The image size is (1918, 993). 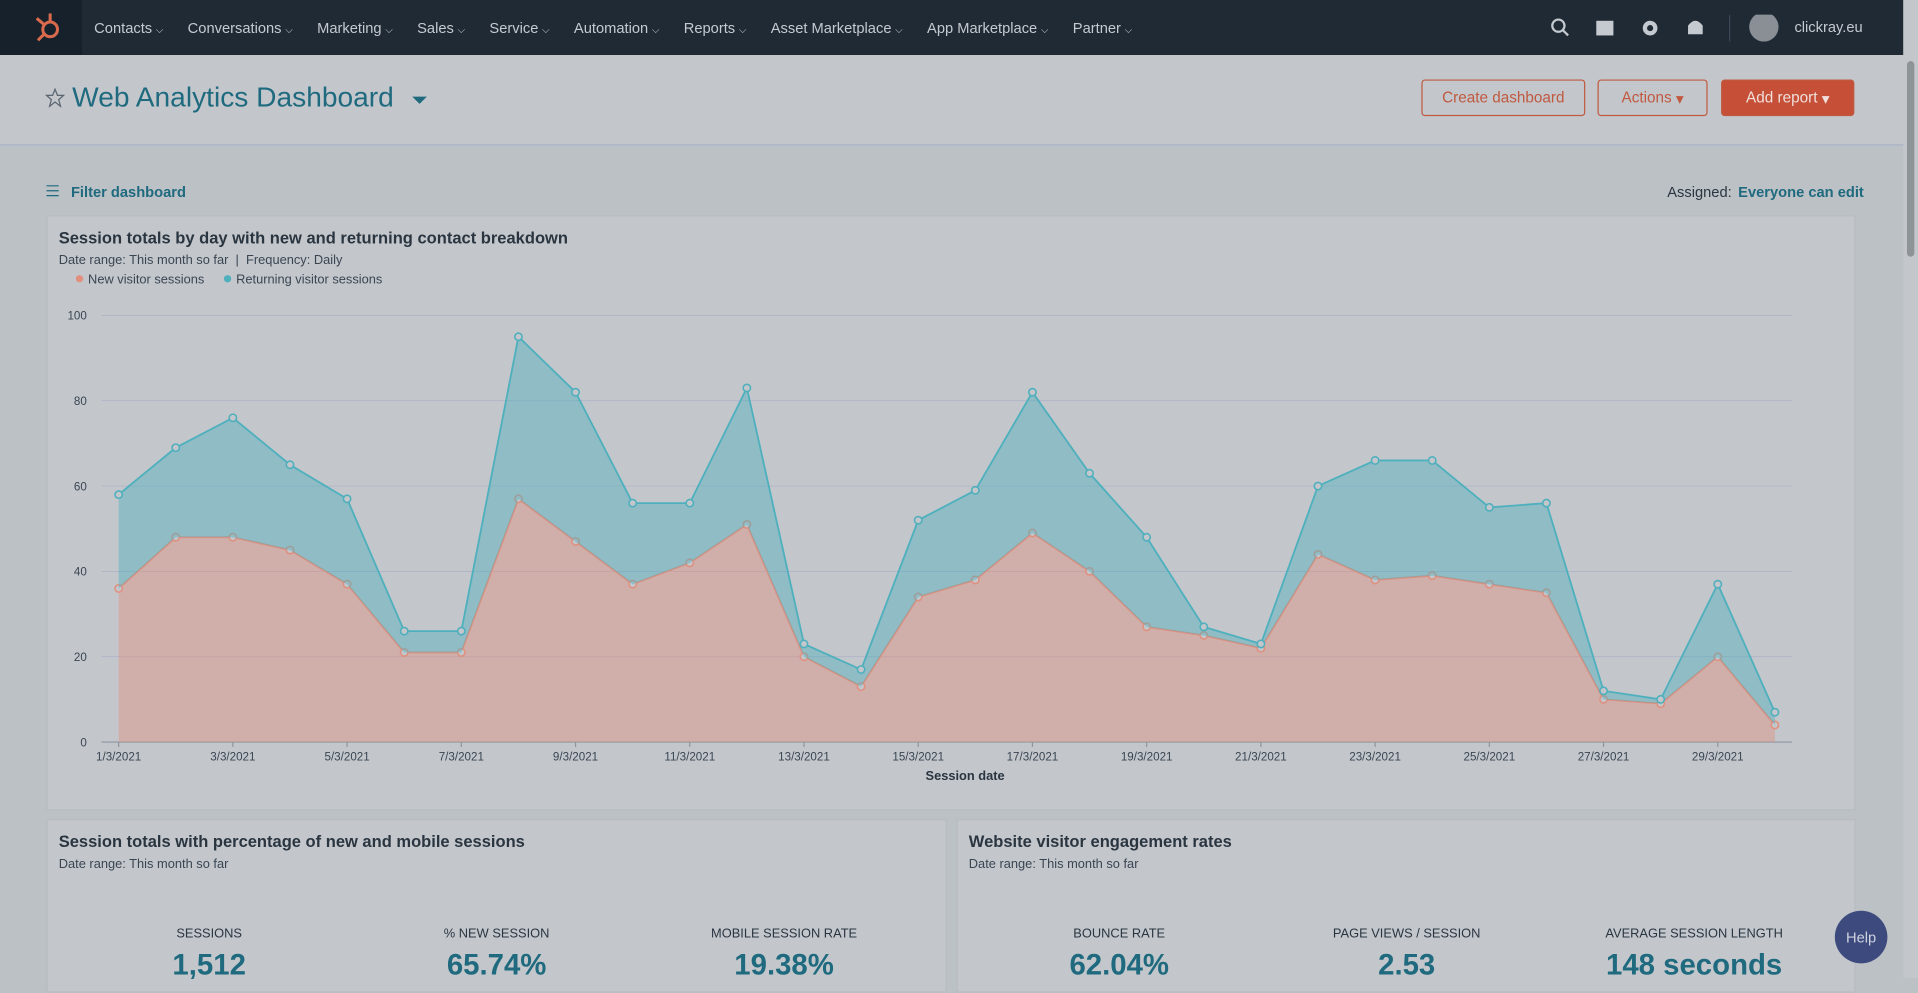 I want to click on y-tick-label: 80, so click(x=80, y=401).